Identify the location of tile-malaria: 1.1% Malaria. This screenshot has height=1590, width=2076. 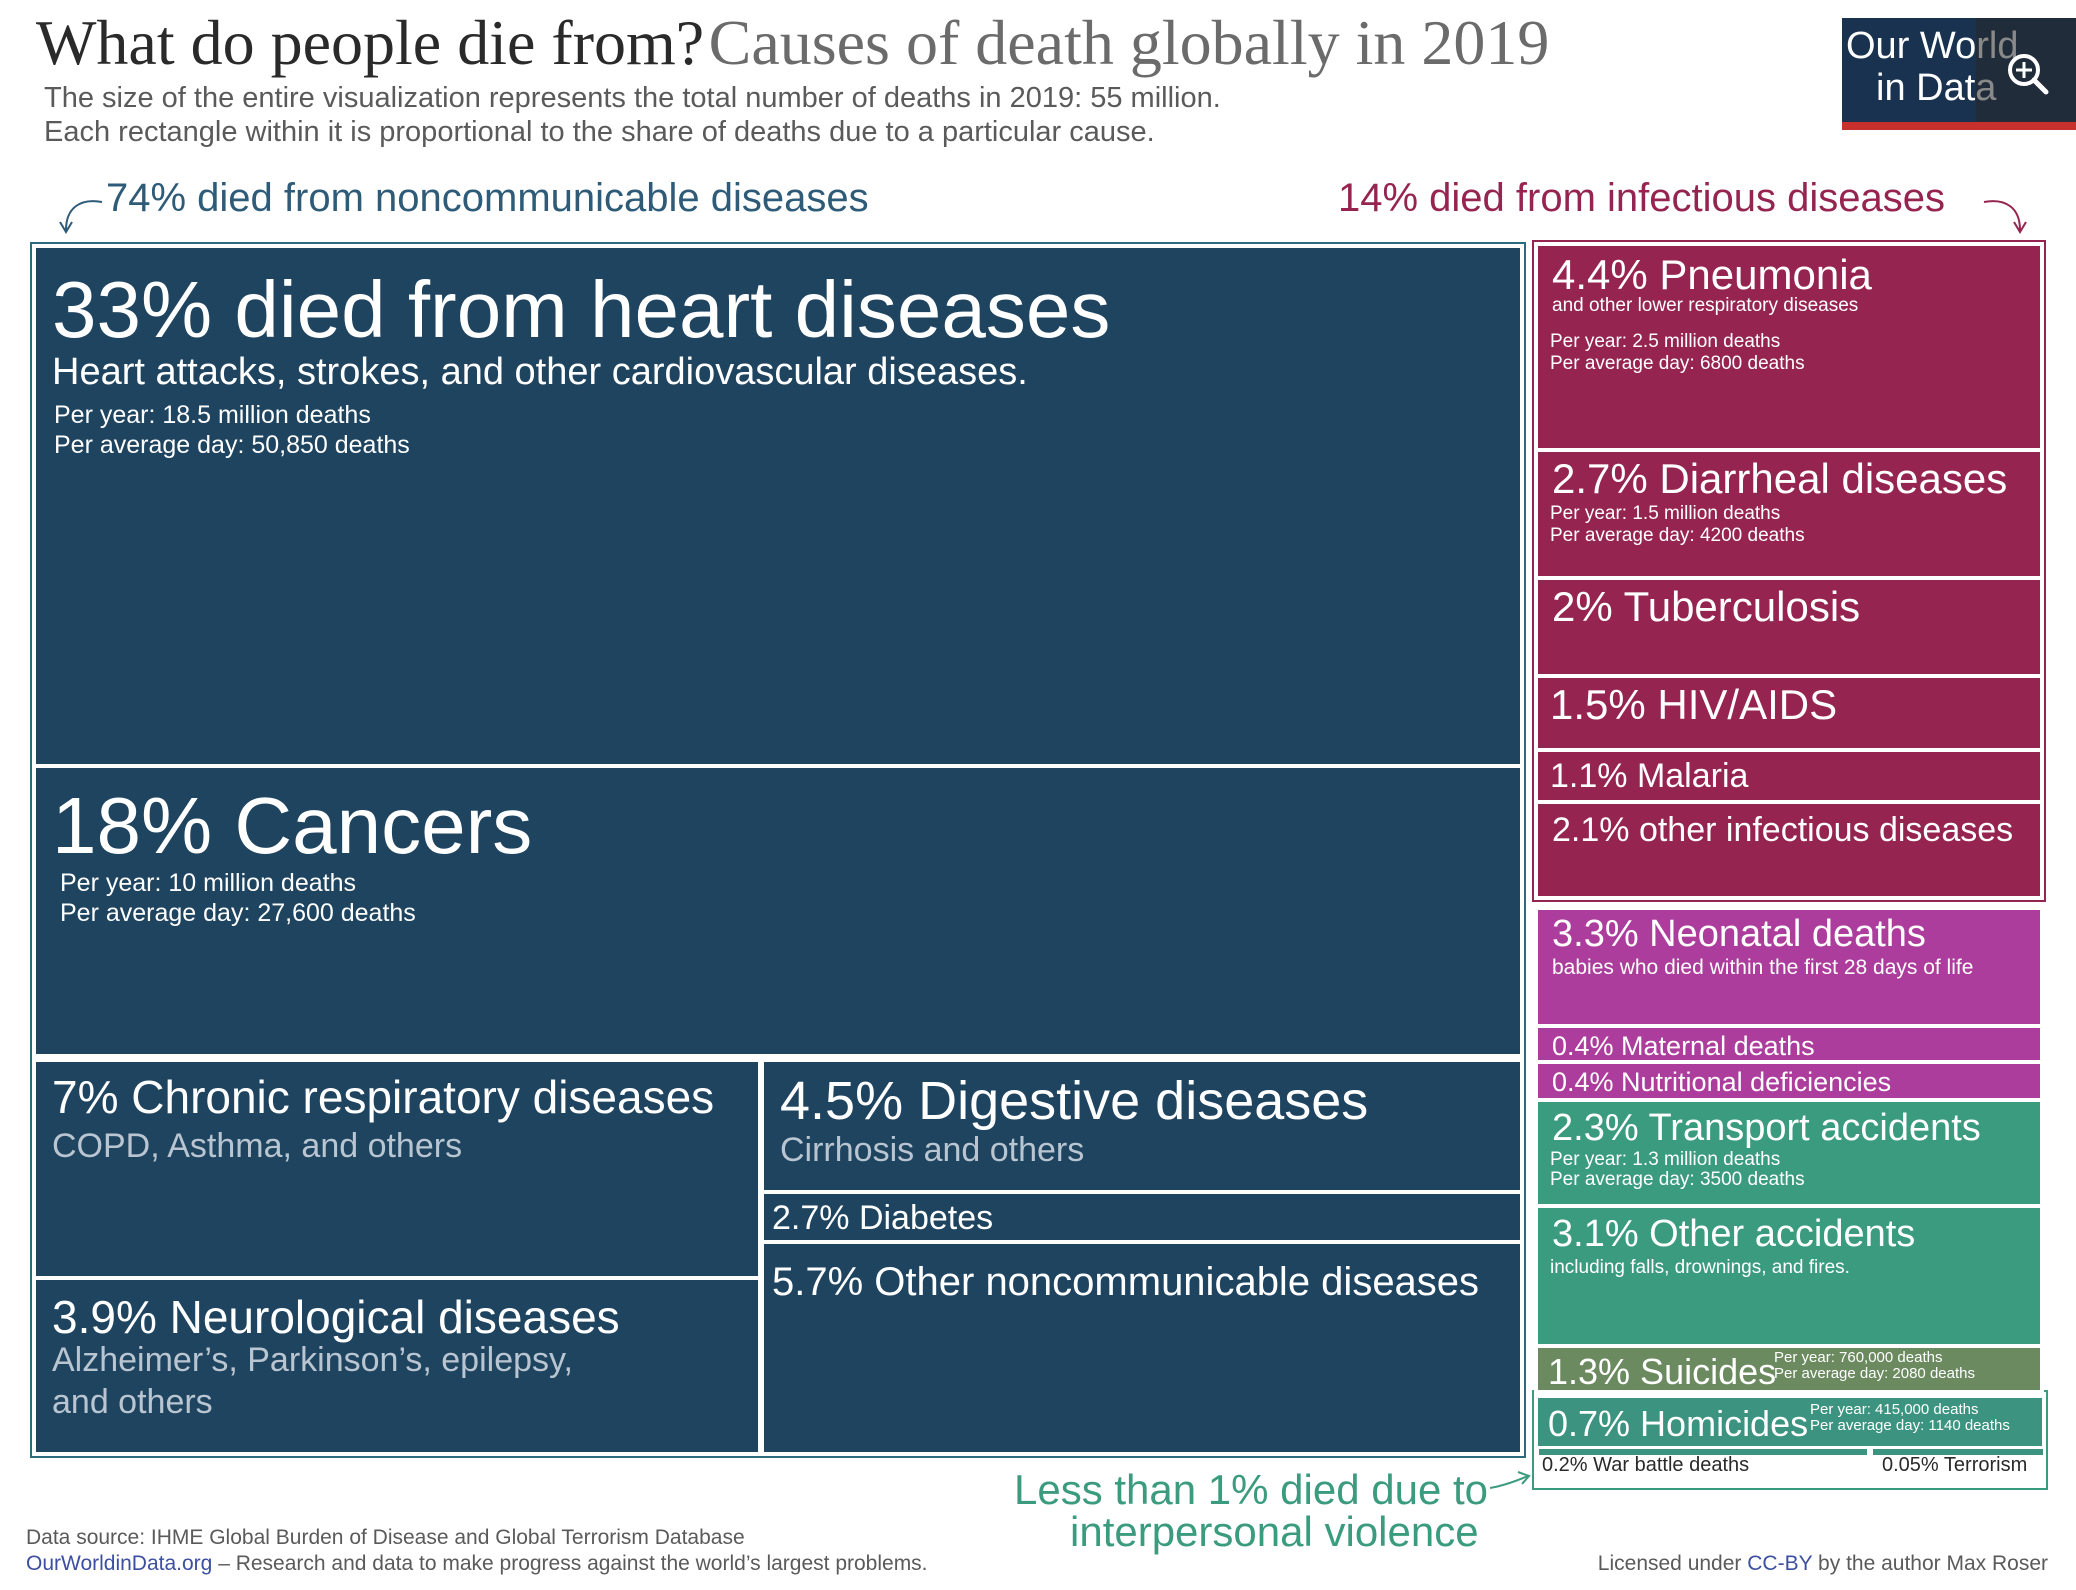
(1789, 776).